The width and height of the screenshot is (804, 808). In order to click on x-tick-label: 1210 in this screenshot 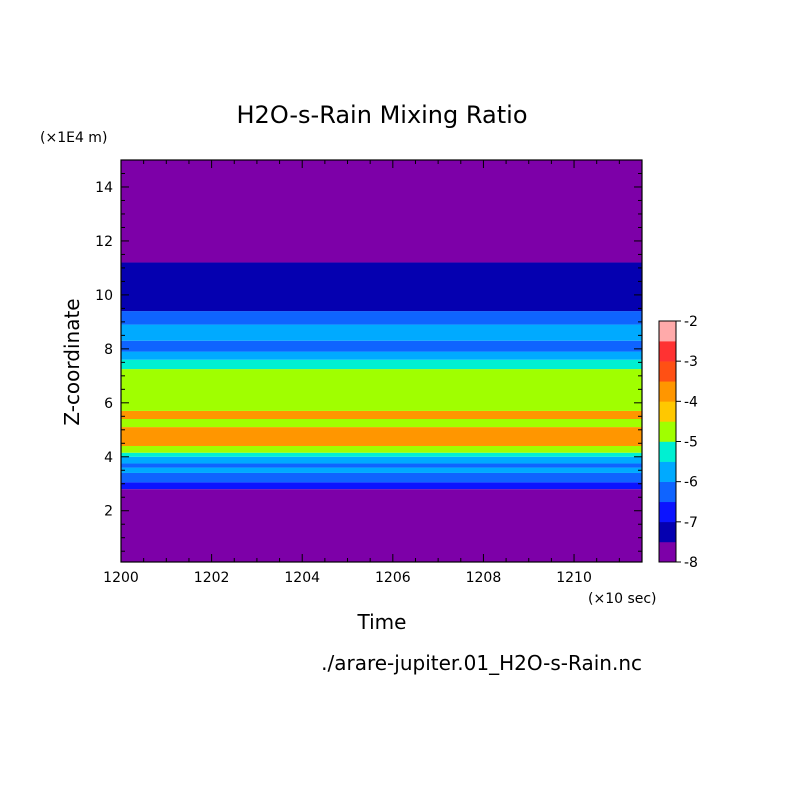, I will do `click(574, 578)`.